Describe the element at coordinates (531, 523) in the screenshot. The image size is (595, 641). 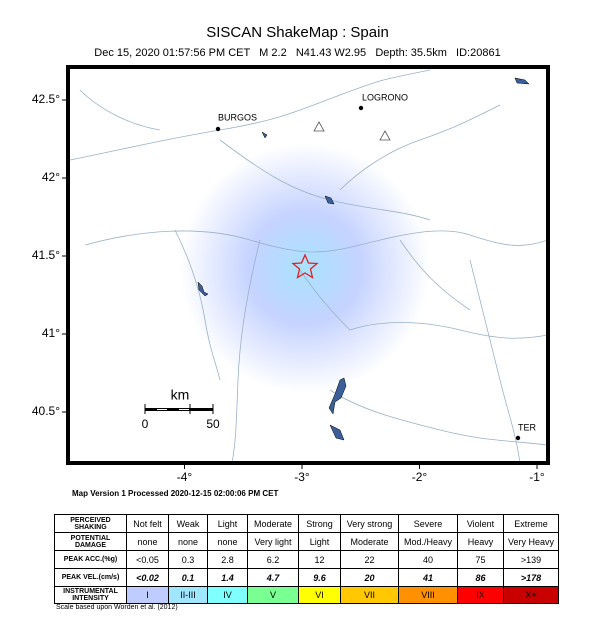
I see `table-cell: Extreme` at that location.